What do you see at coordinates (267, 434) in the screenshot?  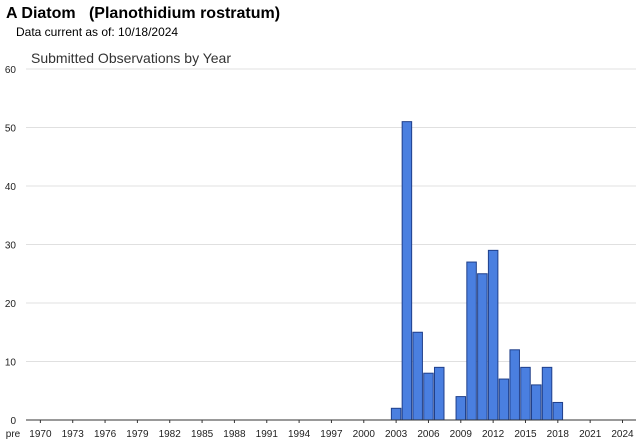 I see `x-tick-label: 1991` at bounding box center [267, 434].